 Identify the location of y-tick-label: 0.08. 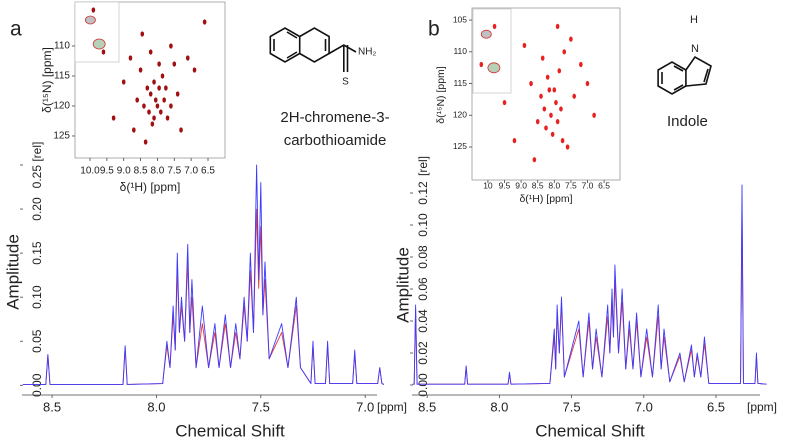
(423, 257).